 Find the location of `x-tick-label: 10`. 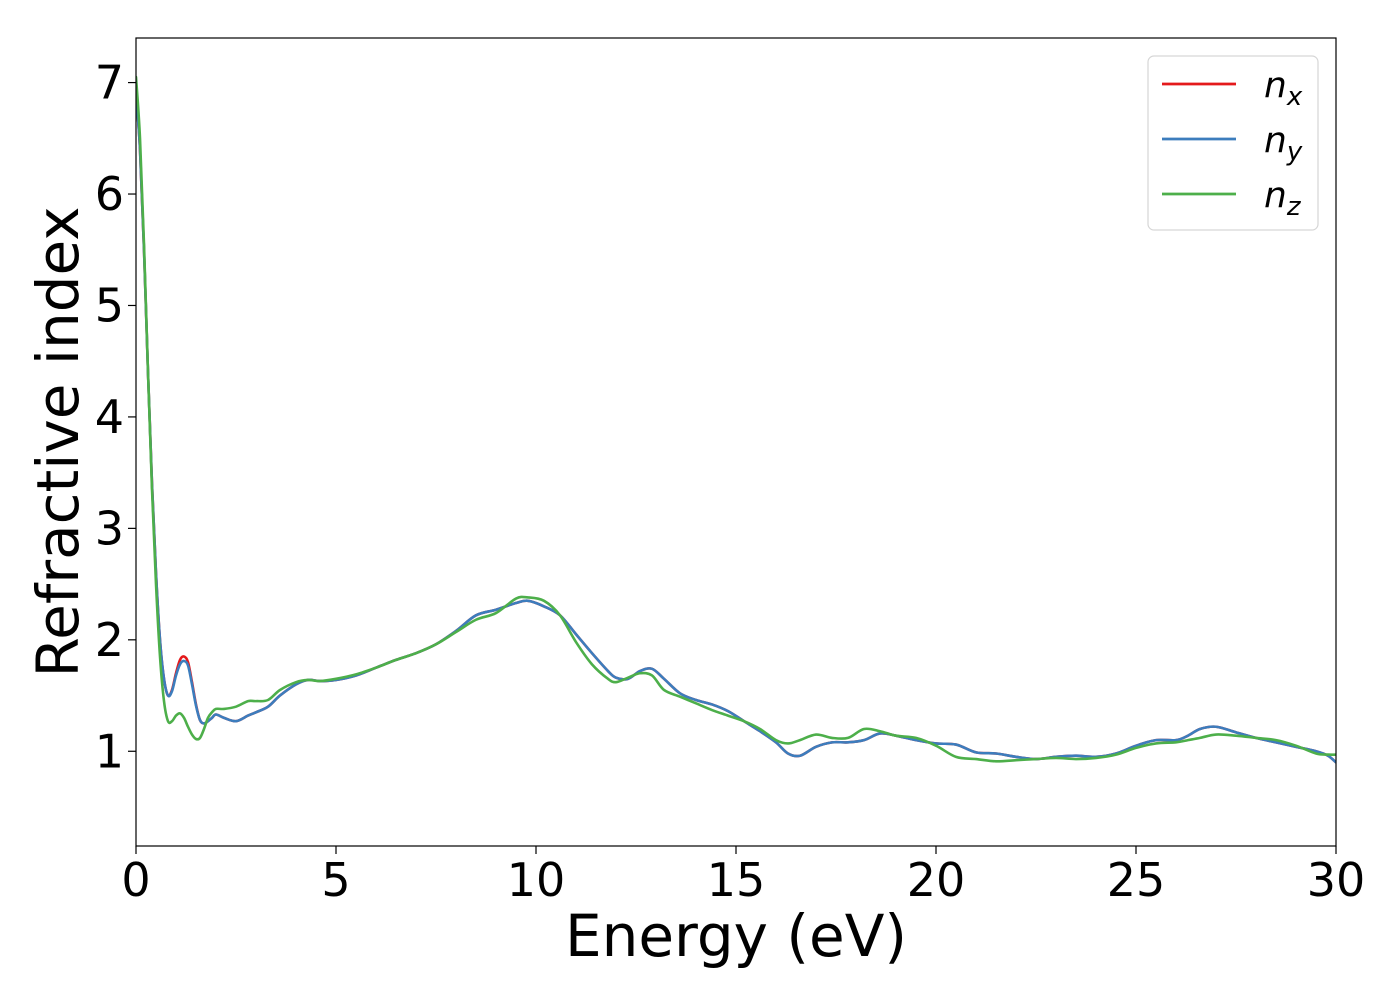

x-tick-label: 10 is located at coordinates (536, 880).